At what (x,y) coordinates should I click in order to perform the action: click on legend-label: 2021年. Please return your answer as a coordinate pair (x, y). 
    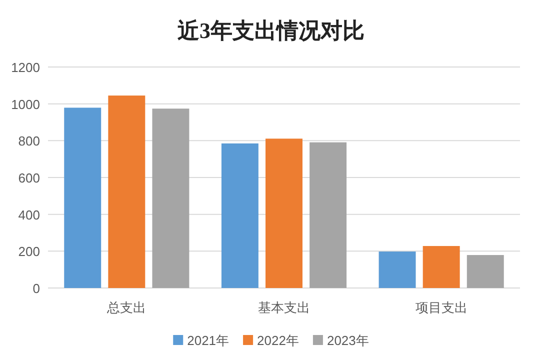
    Looking at the image, I should click on (208, 340).